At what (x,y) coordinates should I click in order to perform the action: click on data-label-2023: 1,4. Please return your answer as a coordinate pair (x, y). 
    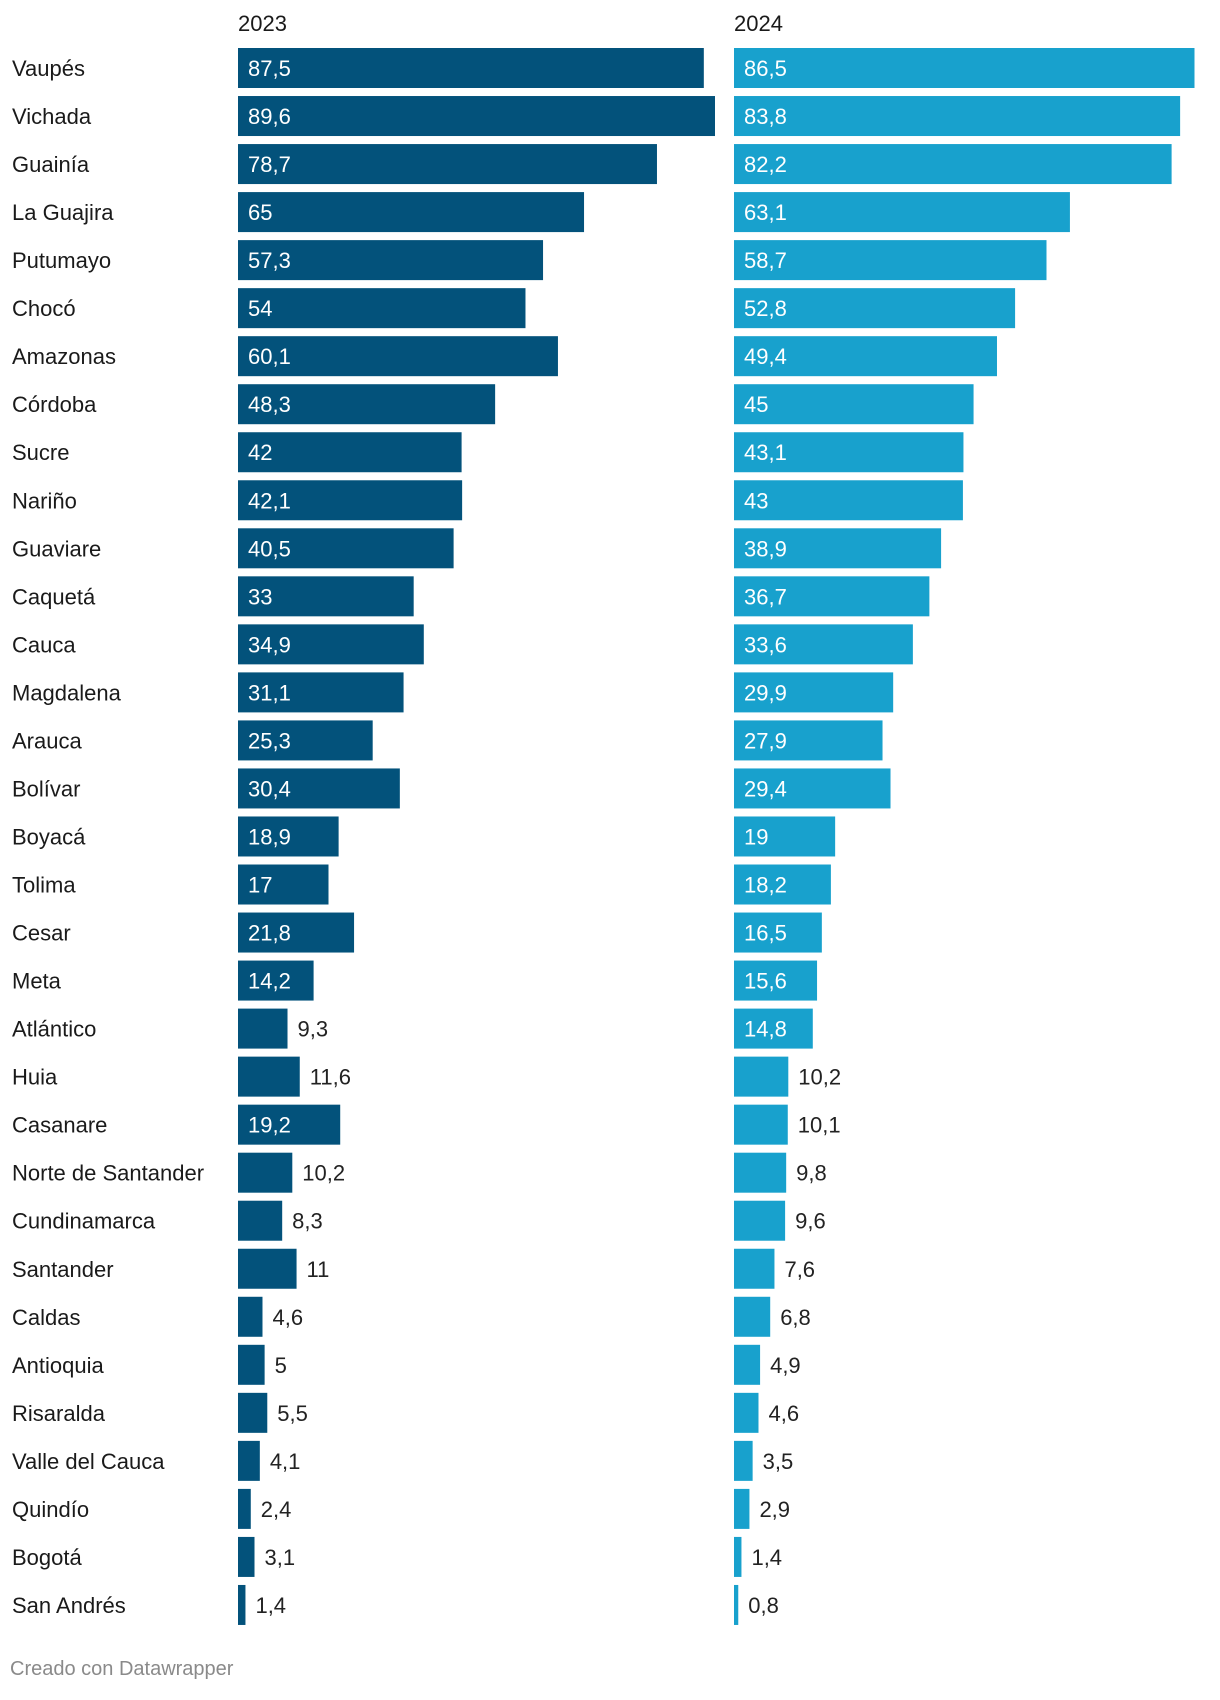
    Looking at the image, I should click on (270, 1605).